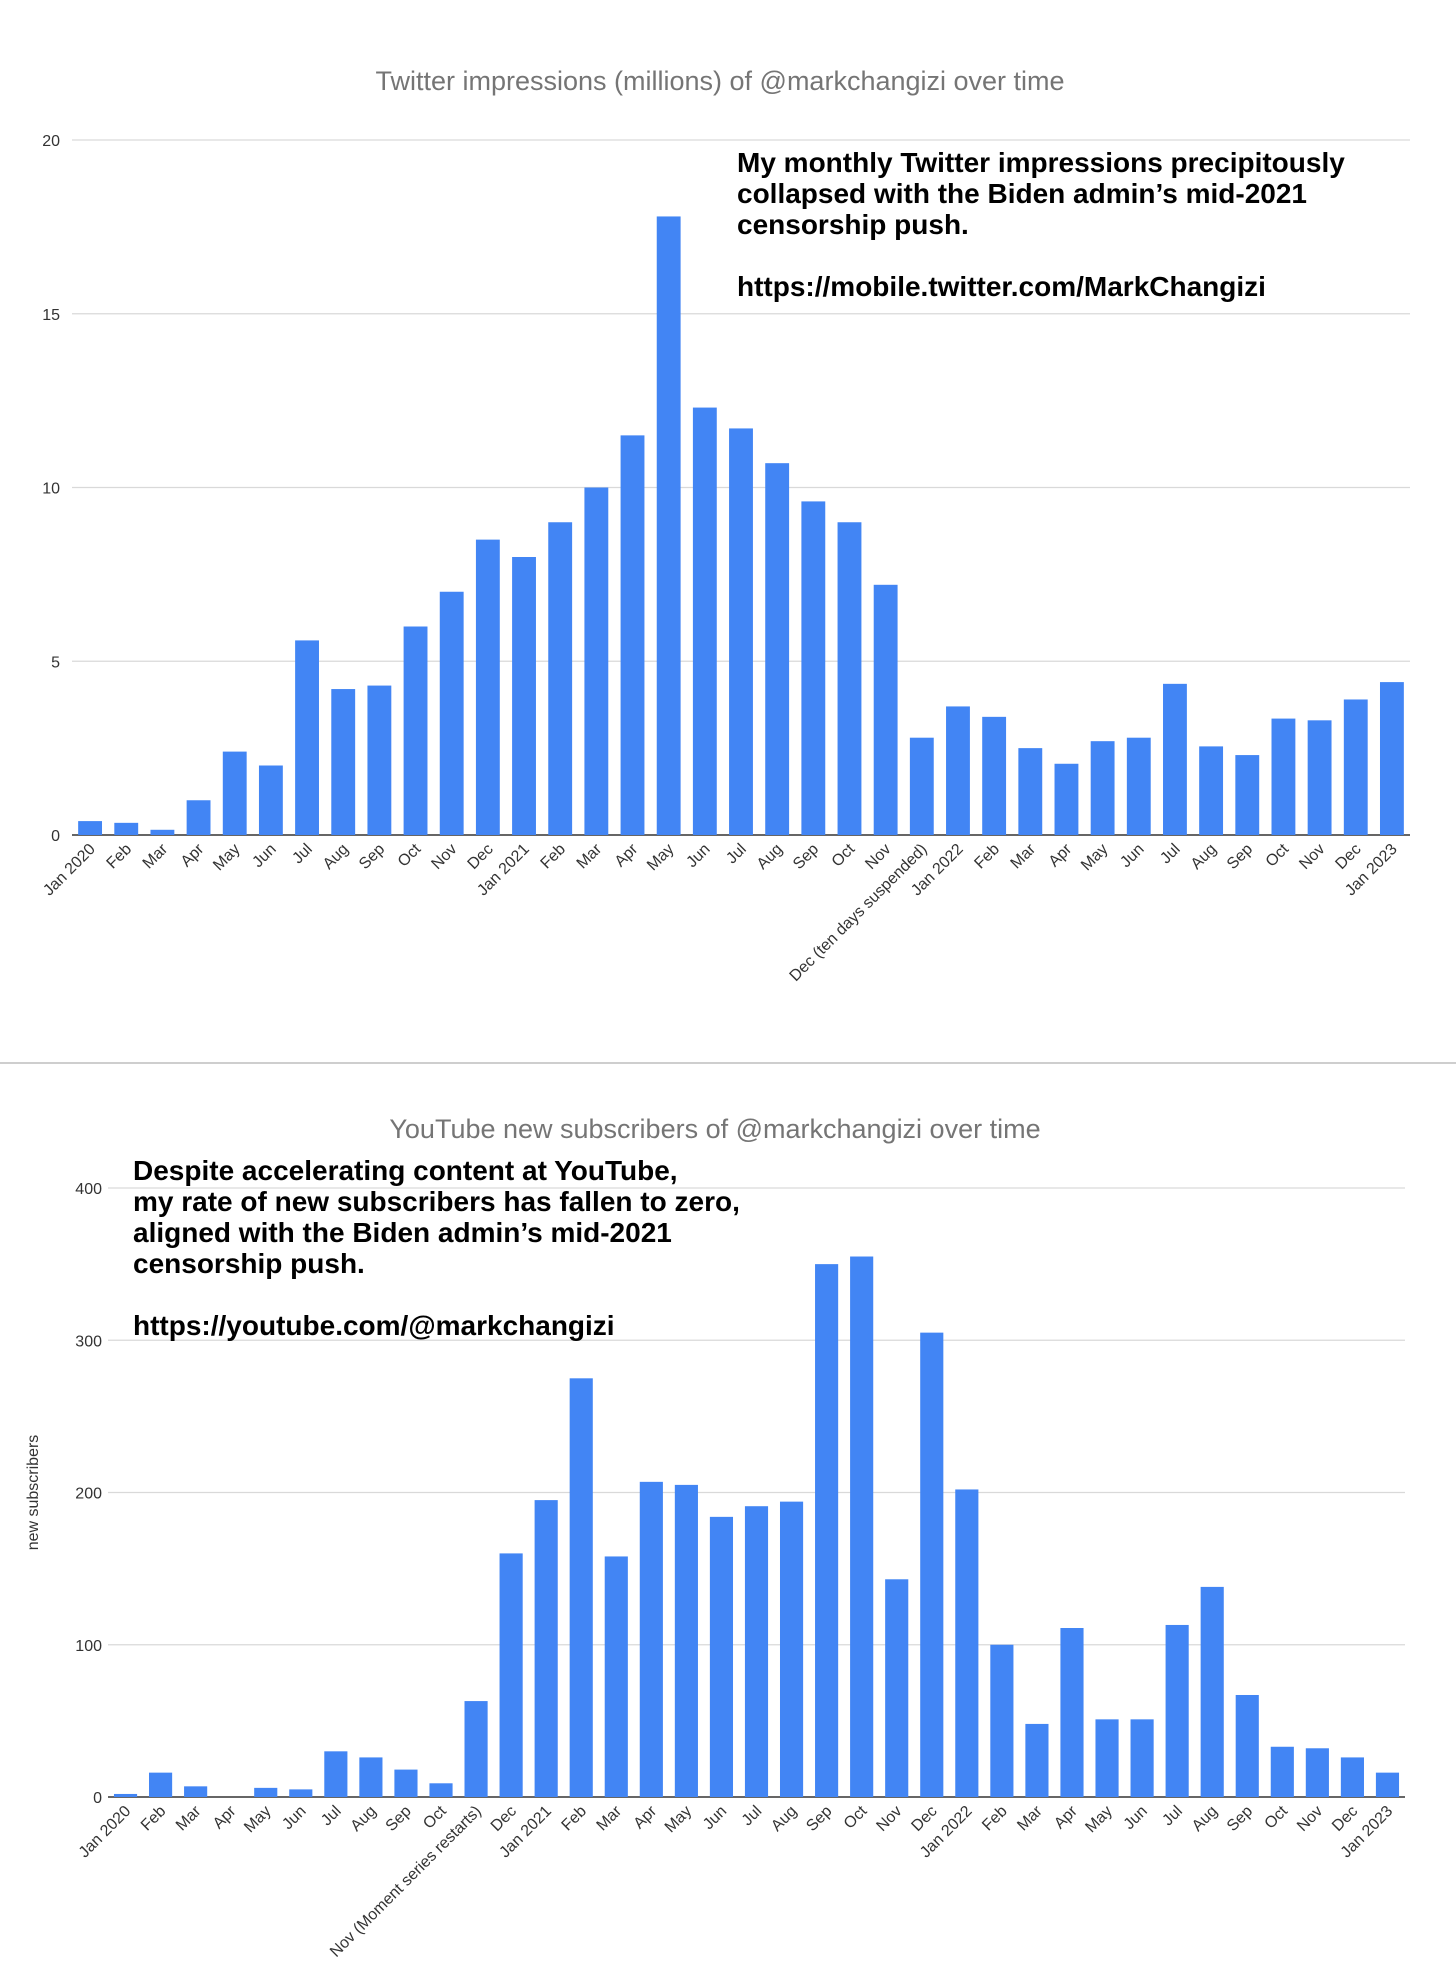 Image resolution: width=1456 pixels, height=1969 pixels. I want to click on annotation-text: aligned with the Biden admin’s mid-2021, so click(402, 1232).